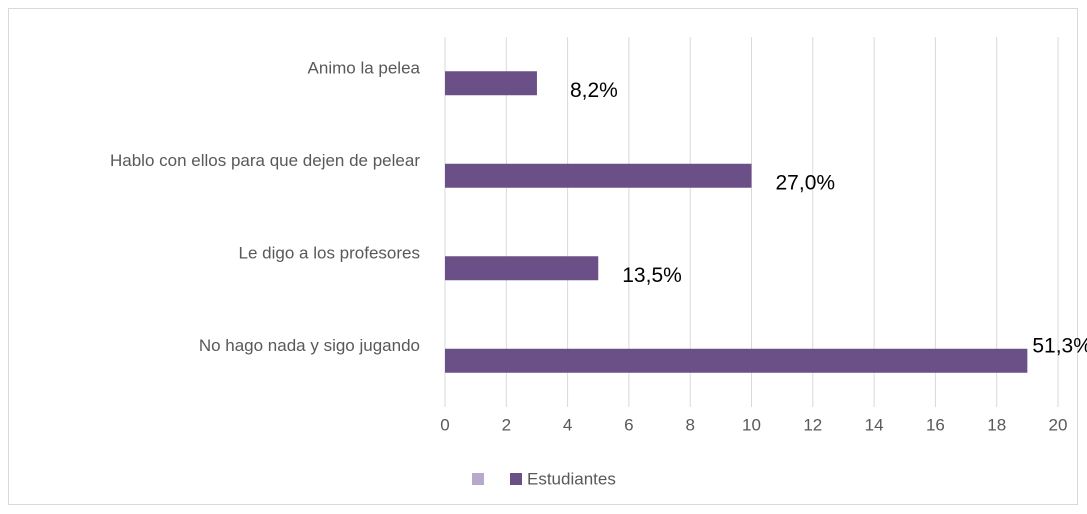 The height and width of the screenshot is (514, 1087). What do you see at coordinates (444, 424) in the screenshot?
I see `x-tick-label: 0` at bounding box center [444, 424].